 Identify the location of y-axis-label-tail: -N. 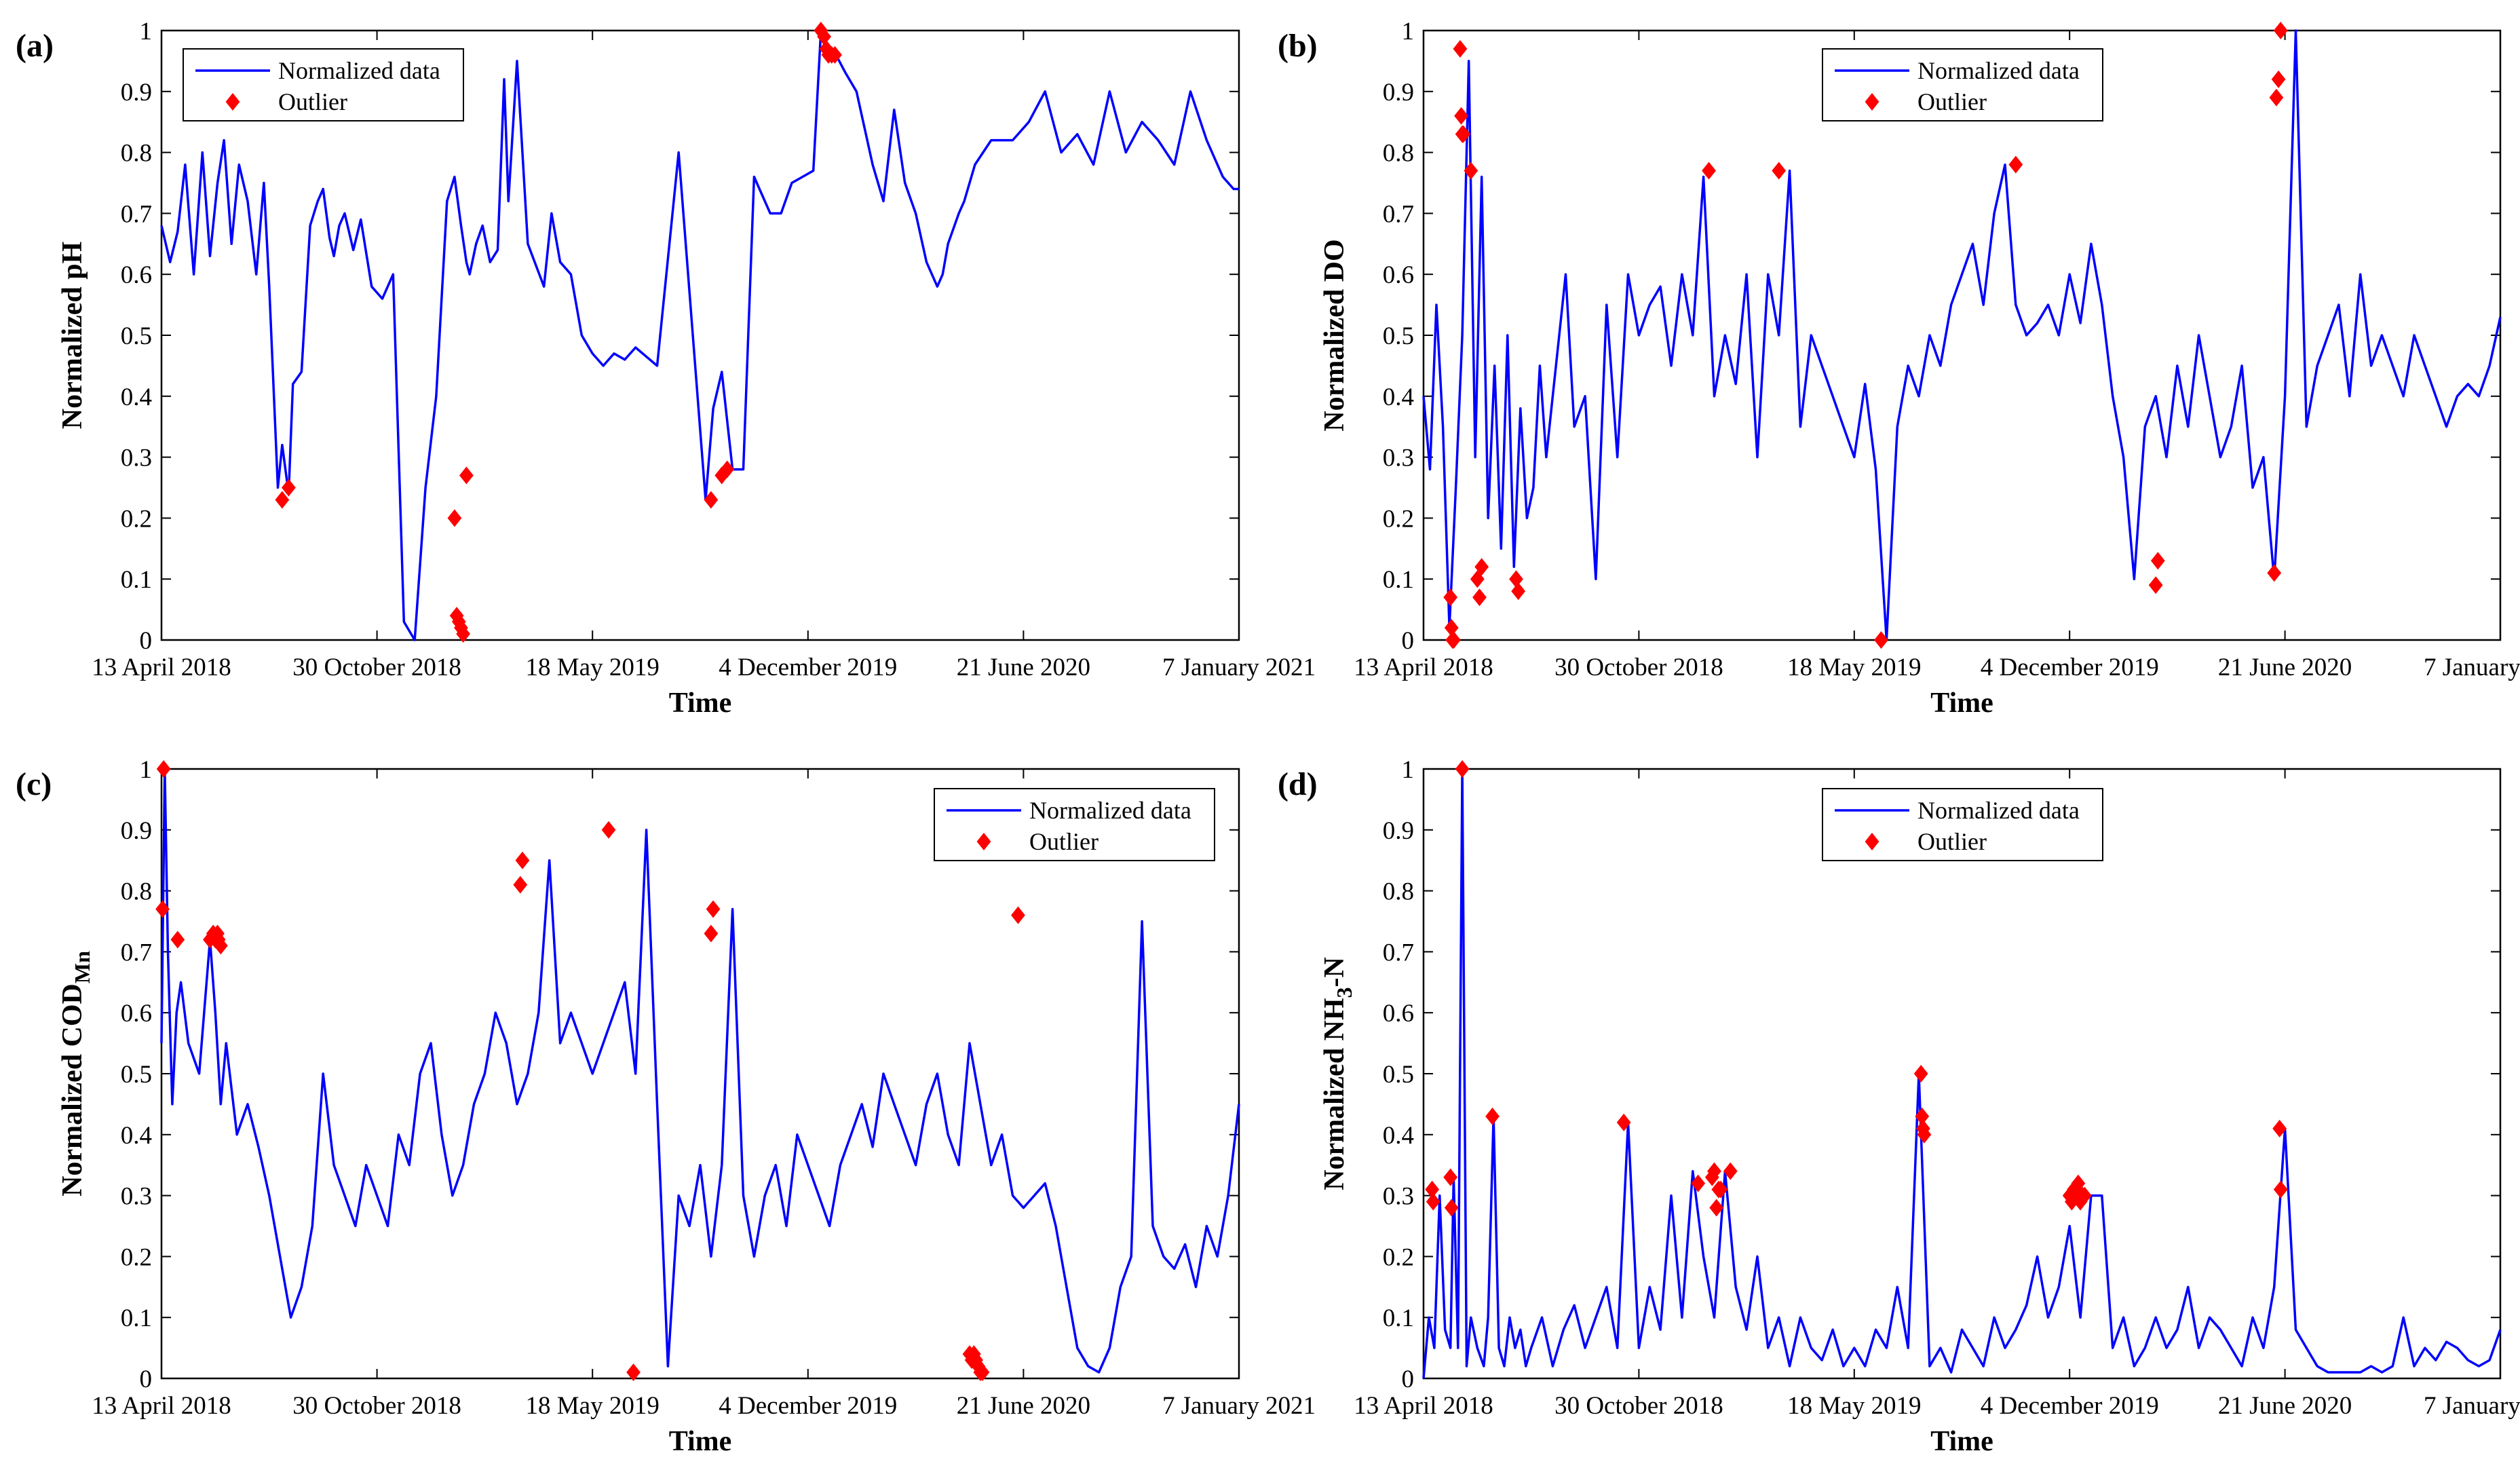
(1334, 972).